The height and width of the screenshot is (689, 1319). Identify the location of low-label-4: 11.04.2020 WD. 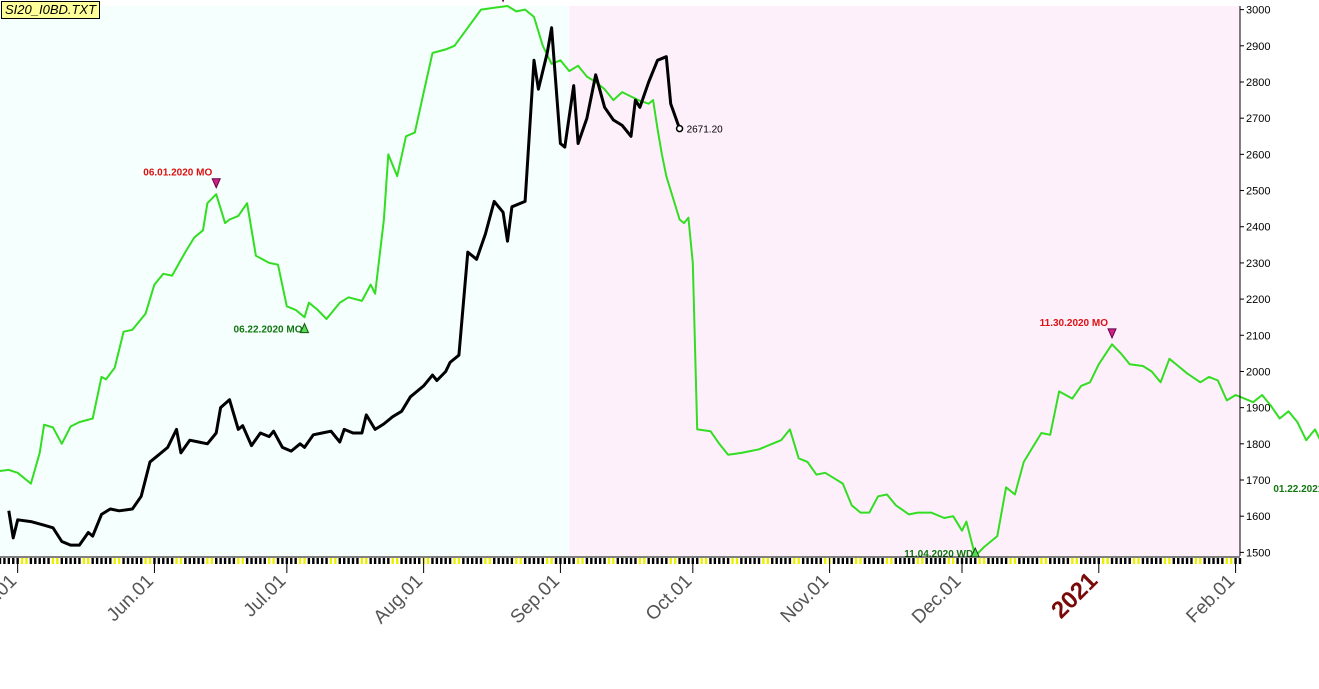
(938, 554).